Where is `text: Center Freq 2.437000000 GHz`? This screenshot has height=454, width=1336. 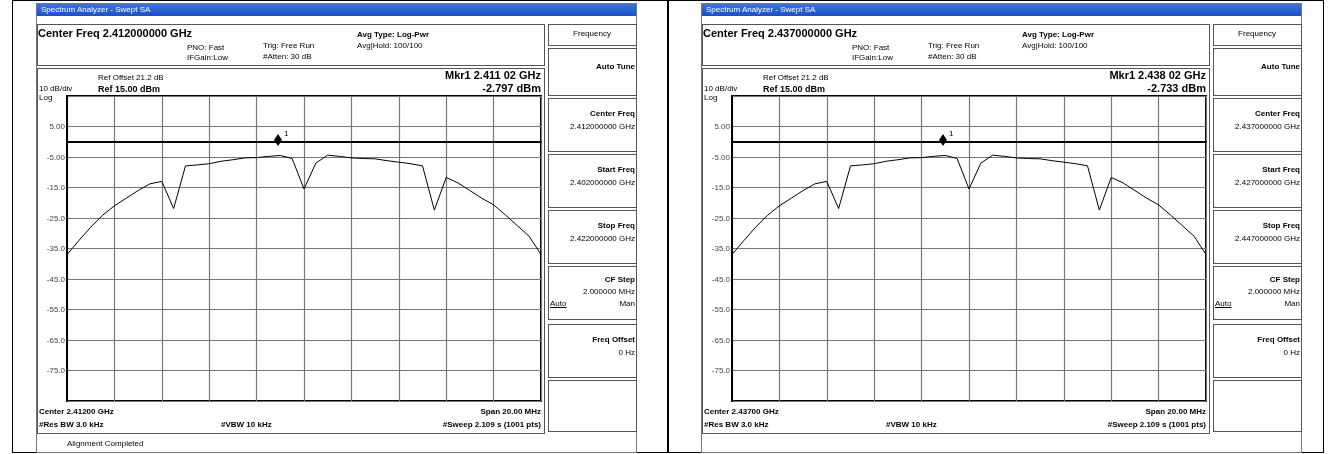
text: Center Freq 2.437000000 GHz is located at coordinates (780, 33).